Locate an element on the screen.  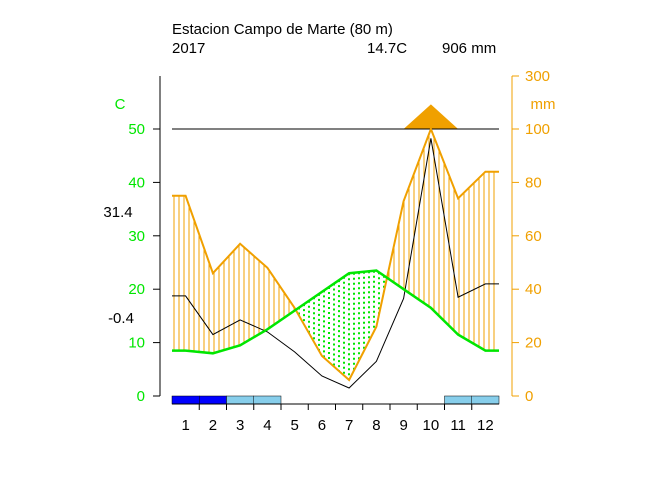
month-label: 10 is located at coordinates (431, 425).